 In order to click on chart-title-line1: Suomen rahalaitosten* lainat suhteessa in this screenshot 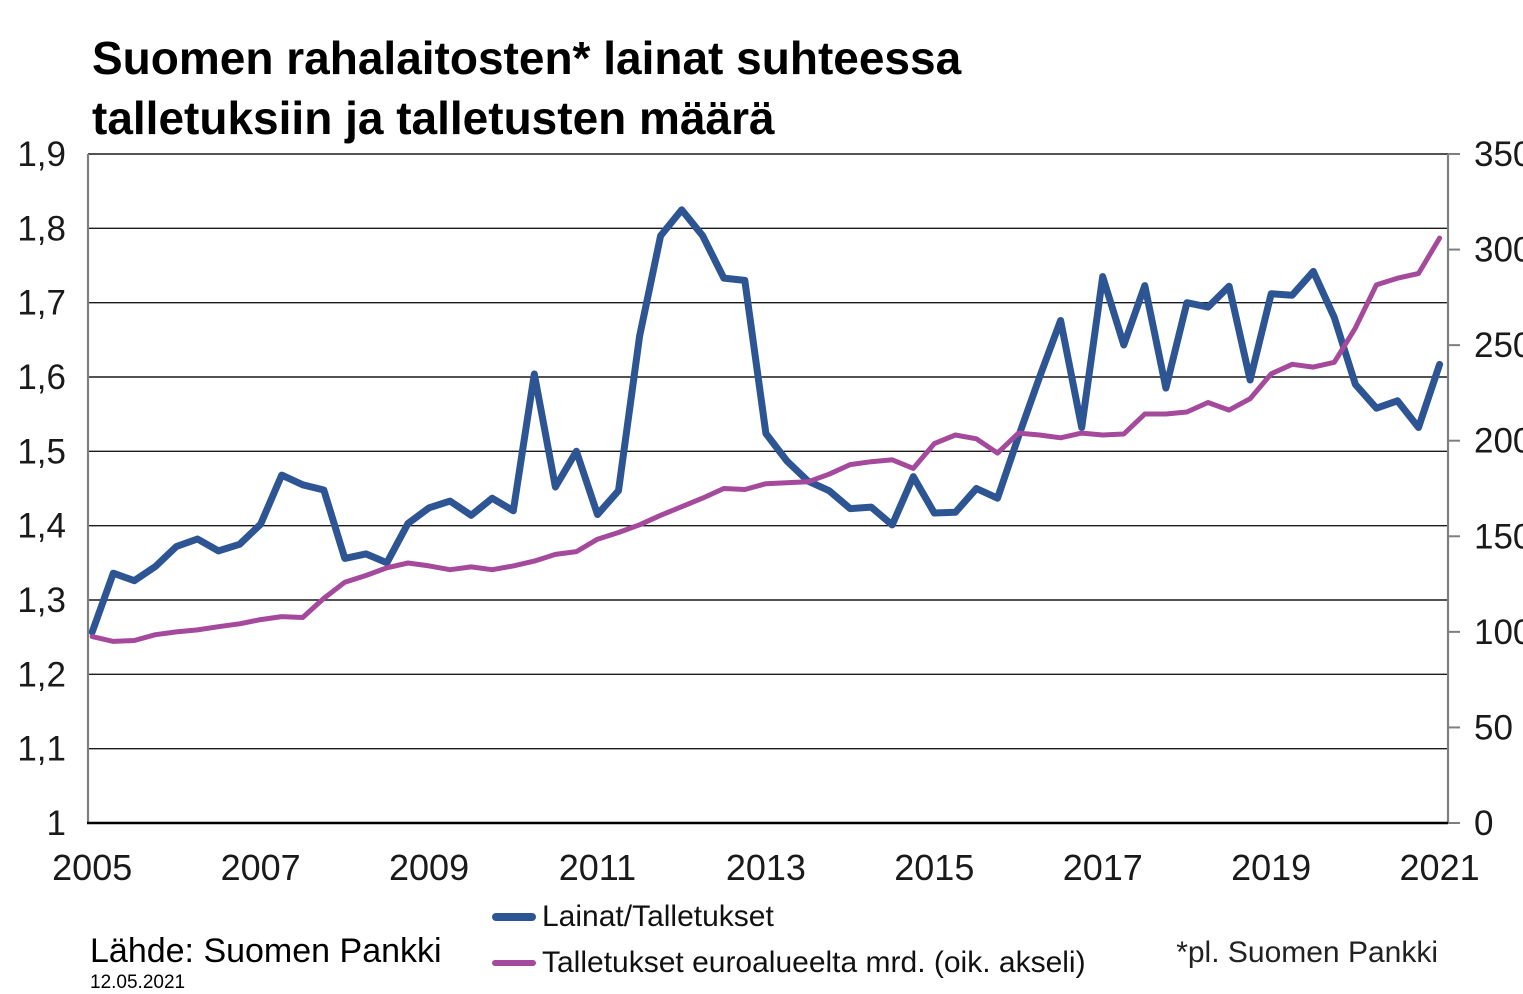, I will do `click(527, 58)`.